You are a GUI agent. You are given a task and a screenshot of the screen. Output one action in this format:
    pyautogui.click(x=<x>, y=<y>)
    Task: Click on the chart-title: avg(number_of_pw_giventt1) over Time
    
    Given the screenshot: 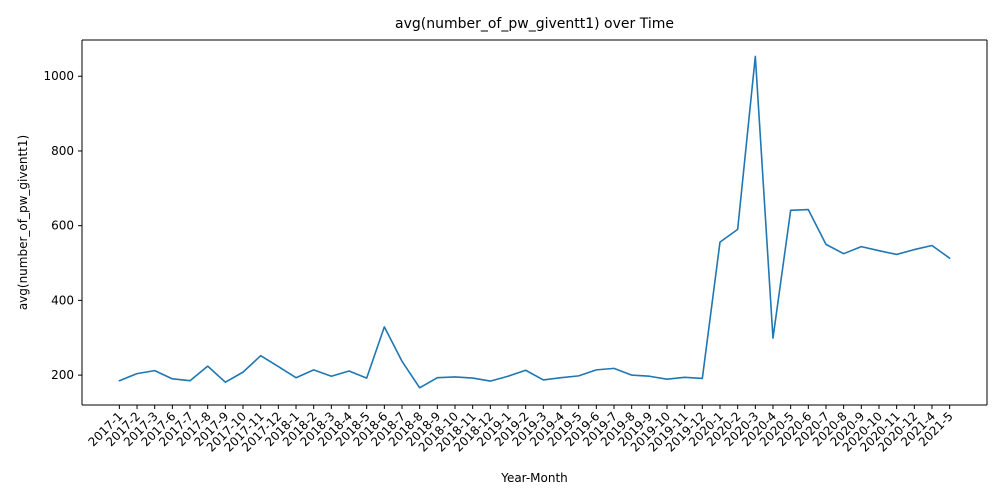 What is the action you would take?
    pyautogui.click(x=534, y=24)
    